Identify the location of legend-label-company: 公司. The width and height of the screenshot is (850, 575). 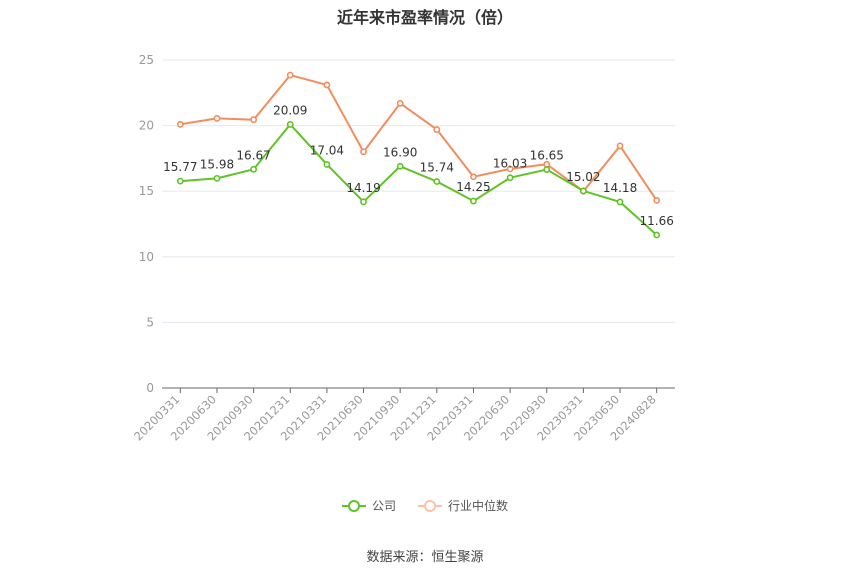
(383, 506).